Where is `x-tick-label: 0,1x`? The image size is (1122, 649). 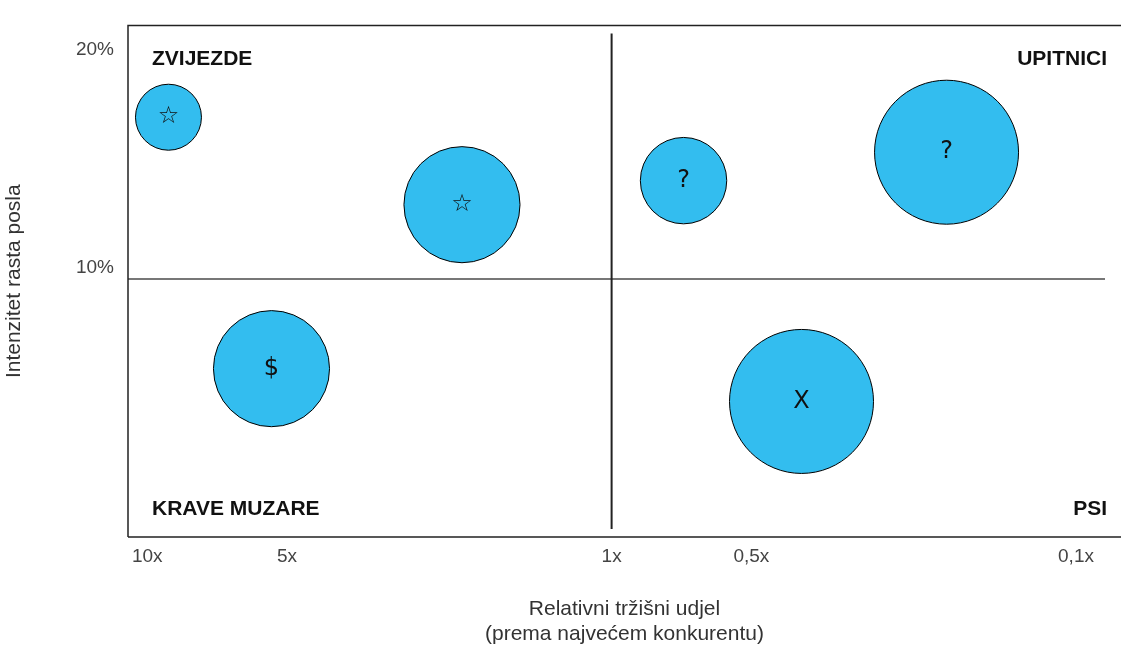 x-tick-label: 0,1x is located at coordinates (1076, 555).